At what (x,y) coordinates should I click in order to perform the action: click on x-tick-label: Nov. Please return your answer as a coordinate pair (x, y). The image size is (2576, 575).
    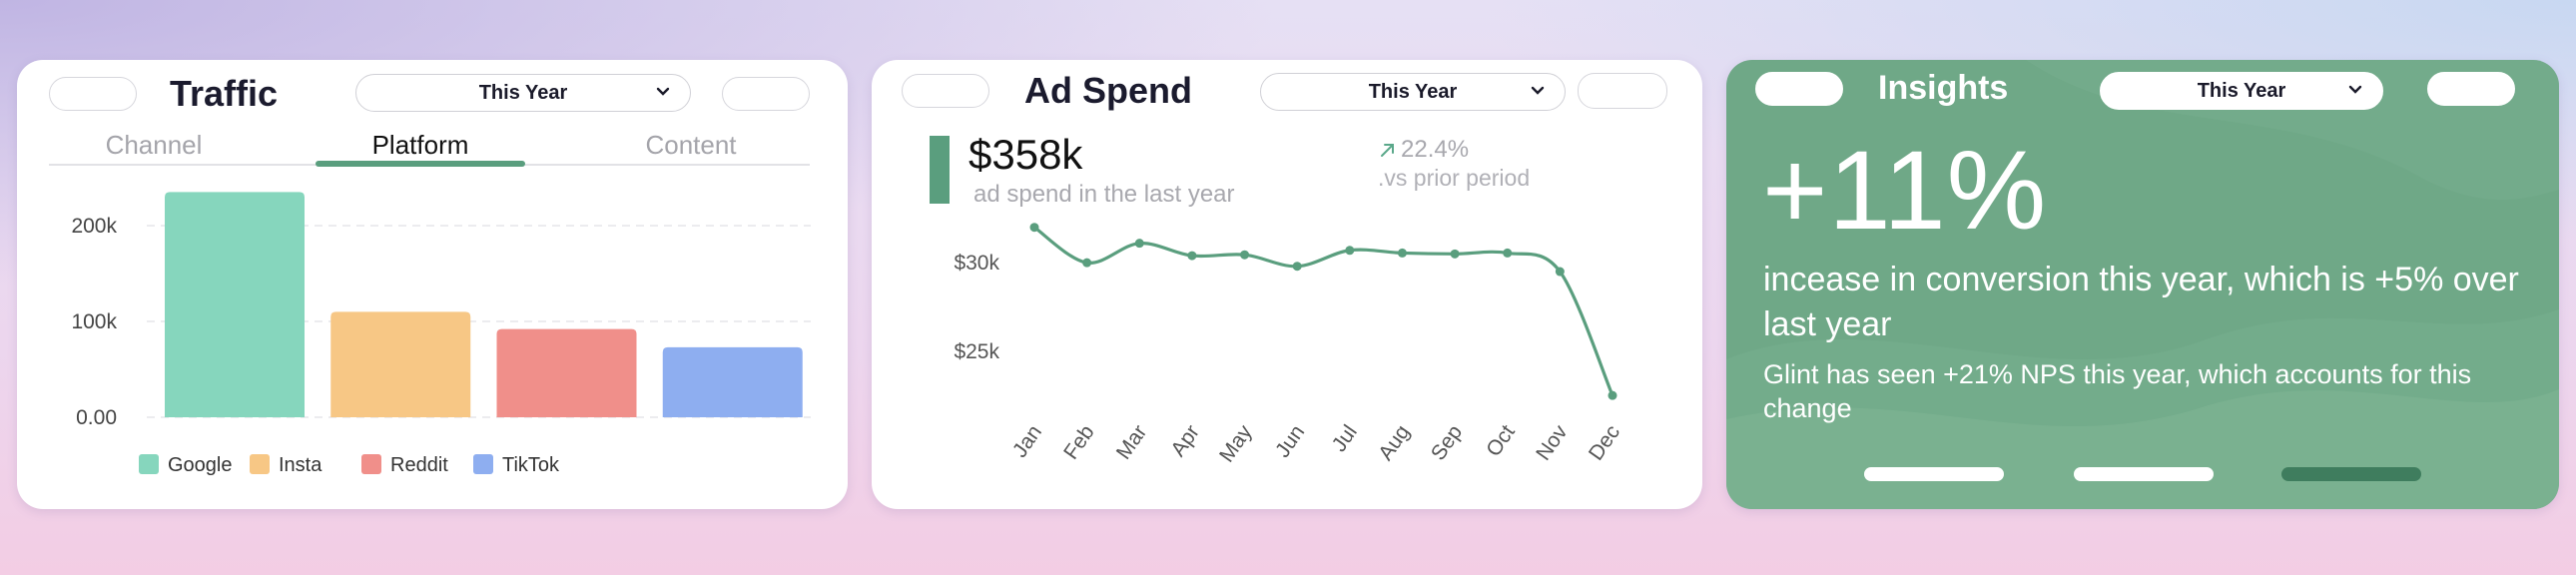
    Looking at the image, I should click on (1552, 442).